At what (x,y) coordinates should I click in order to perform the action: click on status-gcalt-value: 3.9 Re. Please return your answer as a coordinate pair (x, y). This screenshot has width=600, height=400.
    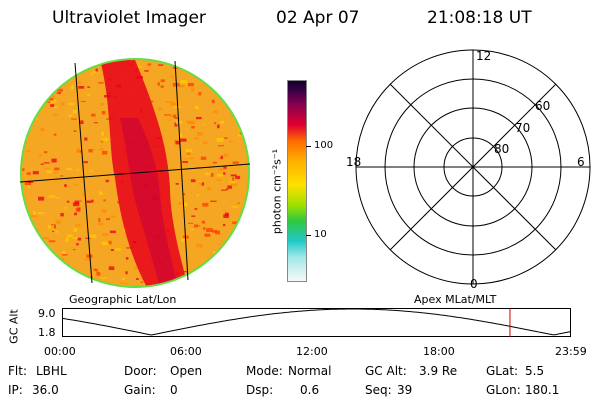
    Looking at the image, I should click on (438, 371).